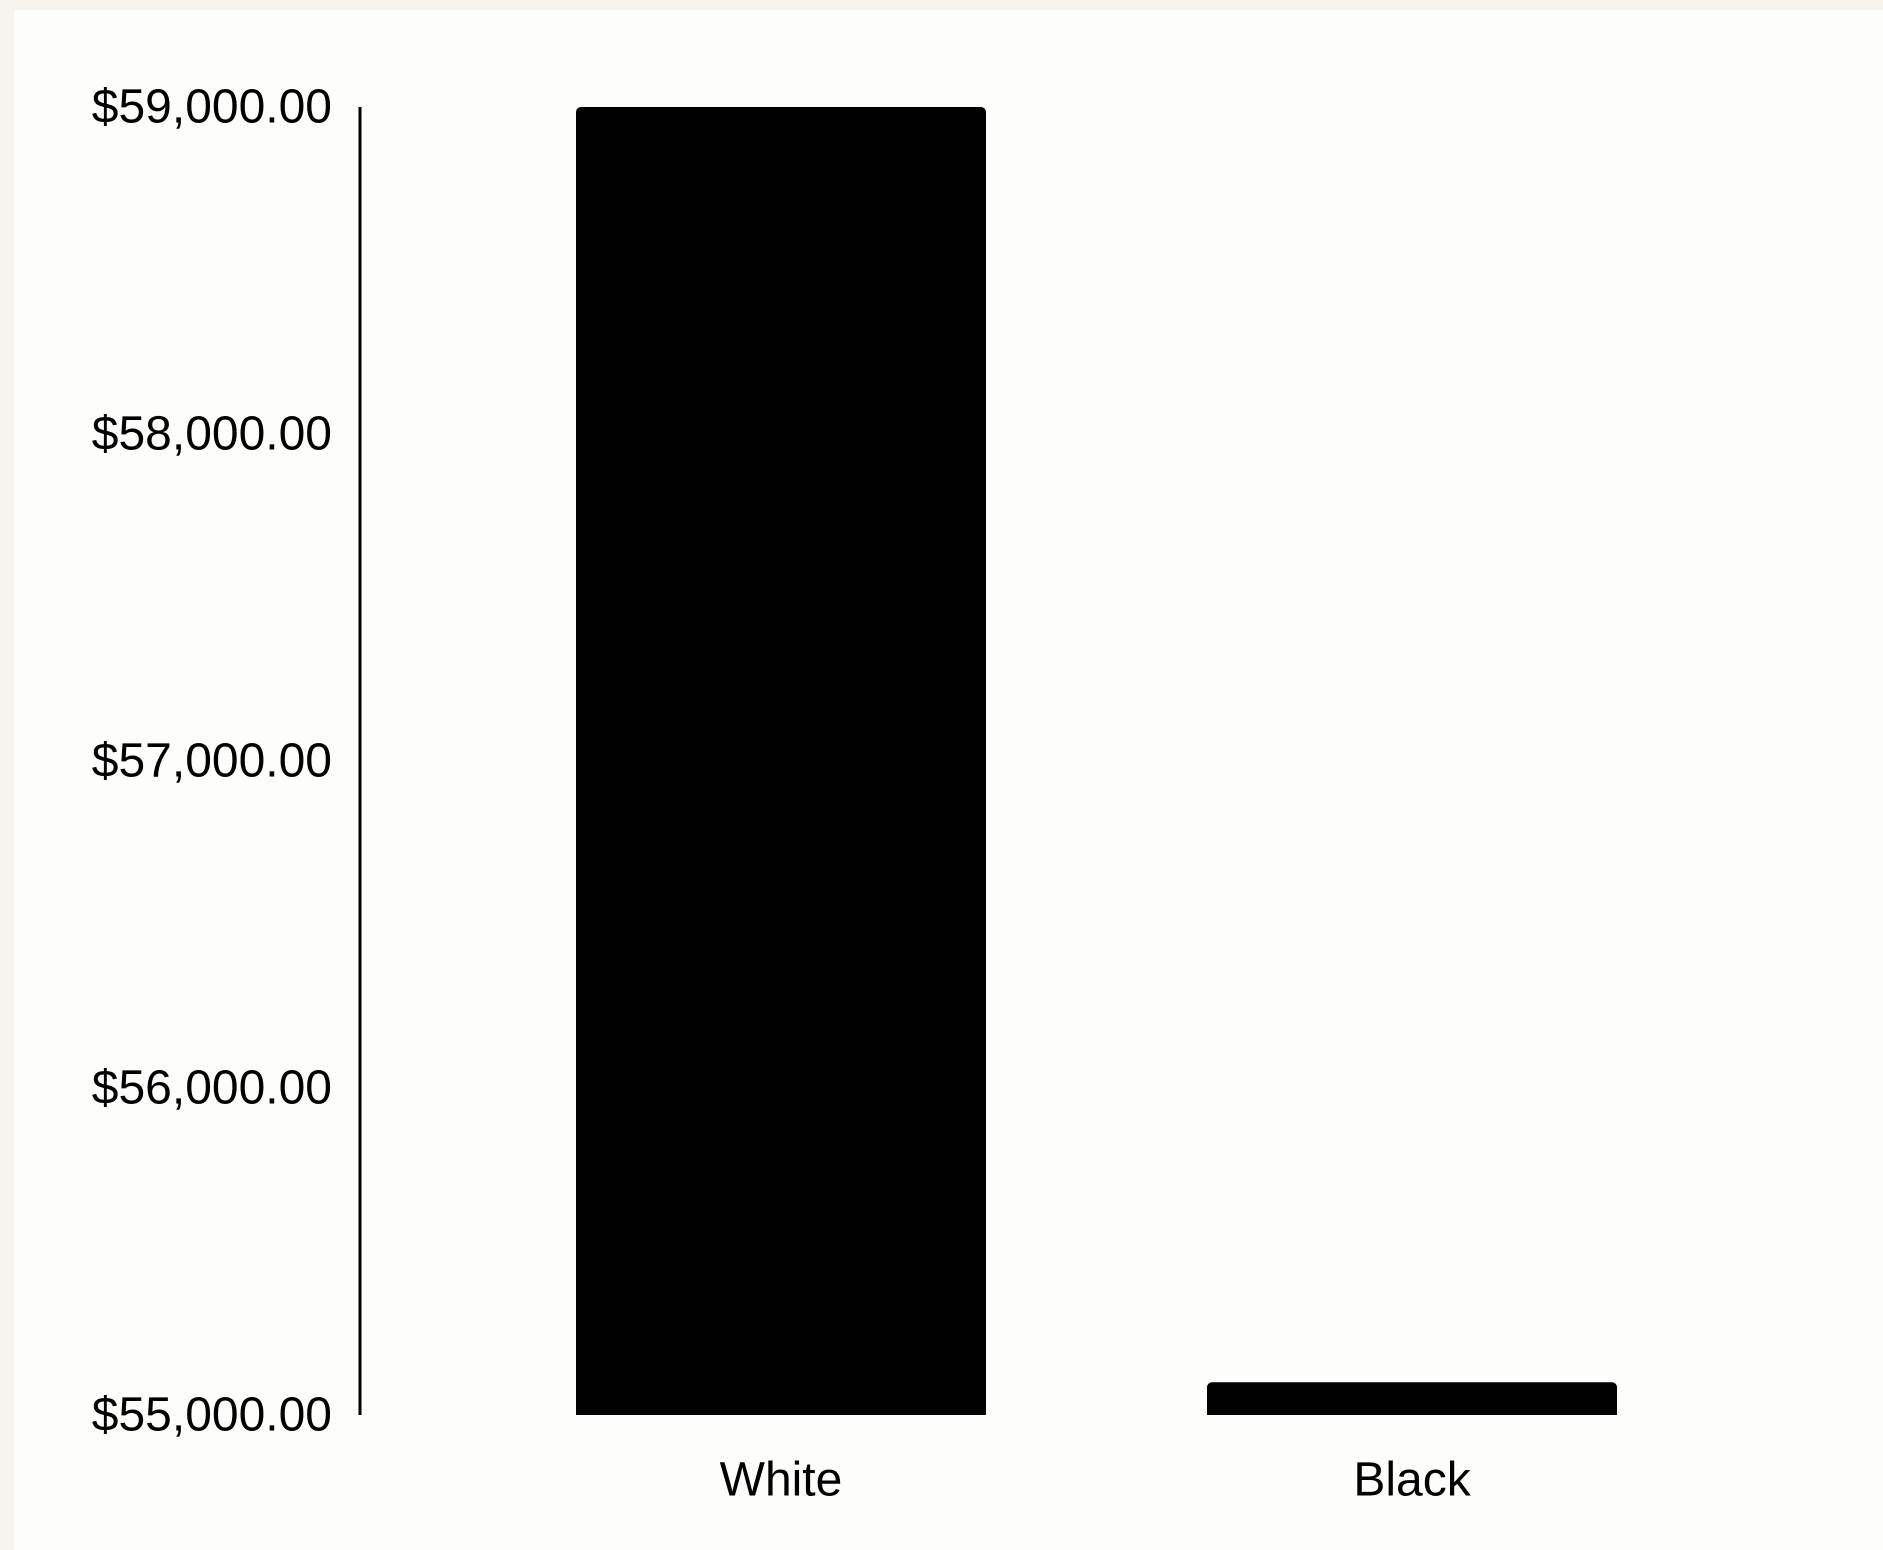  I want to click on bar-black, so click(1412, 1398).